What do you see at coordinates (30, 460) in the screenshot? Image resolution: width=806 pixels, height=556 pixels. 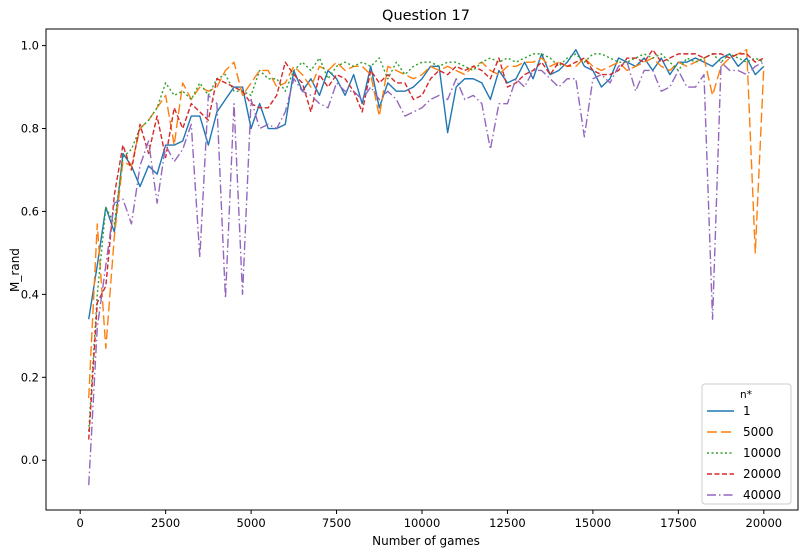 I see `y-tick-label: 0.0` at bounding box center [30, 460].